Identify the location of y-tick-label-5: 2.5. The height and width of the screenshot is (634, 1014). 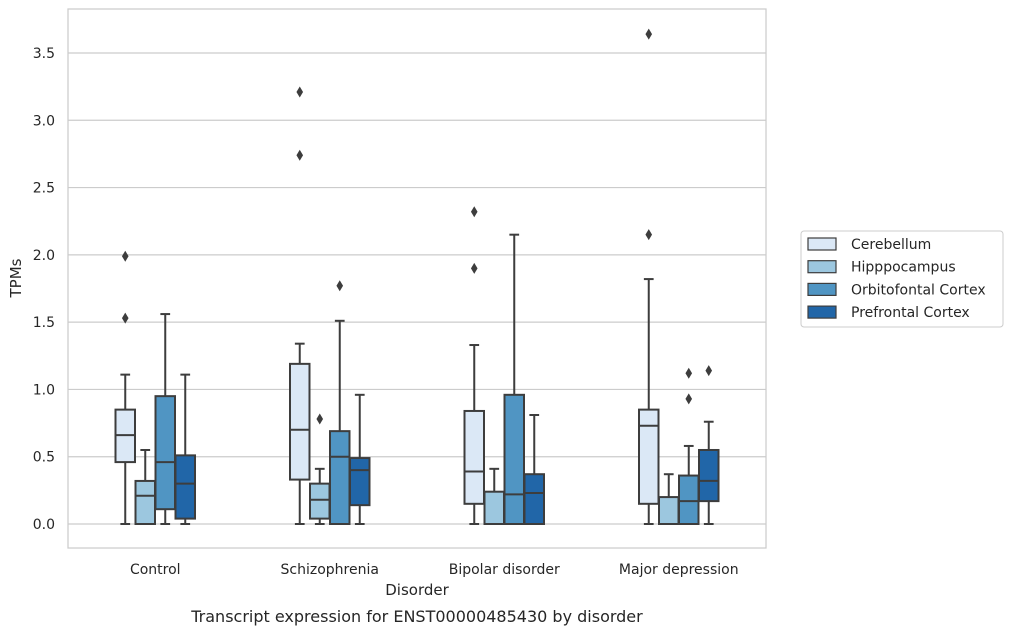
(44, 189).